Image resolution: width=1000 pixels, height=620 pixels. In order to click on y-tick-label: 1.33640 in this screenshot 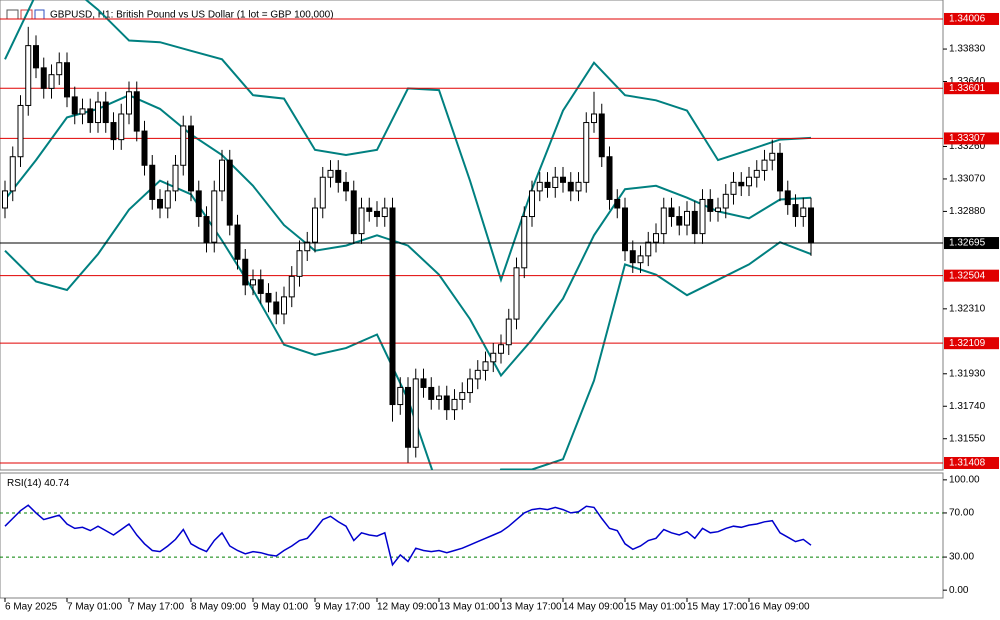, I will do `click(967, 81)`.